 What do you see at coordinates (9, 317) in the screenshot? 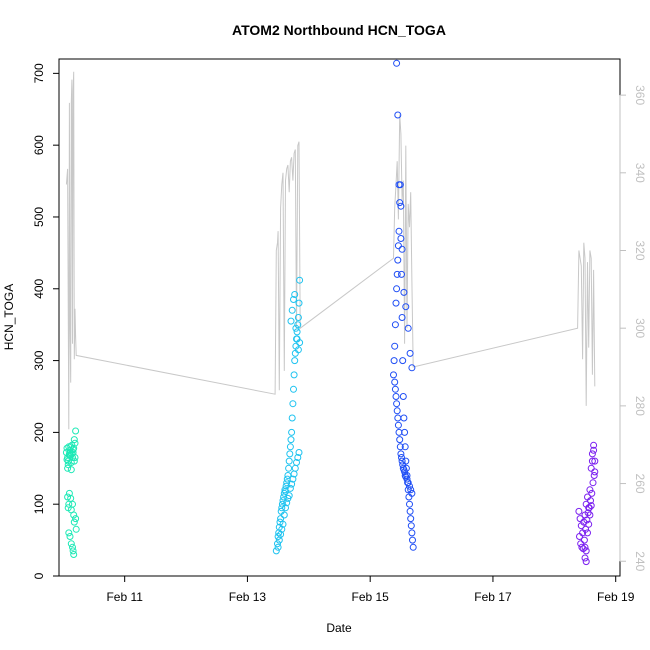
I see `y-axis-label: HCN_TOGA` at bounding box center [9, 317].